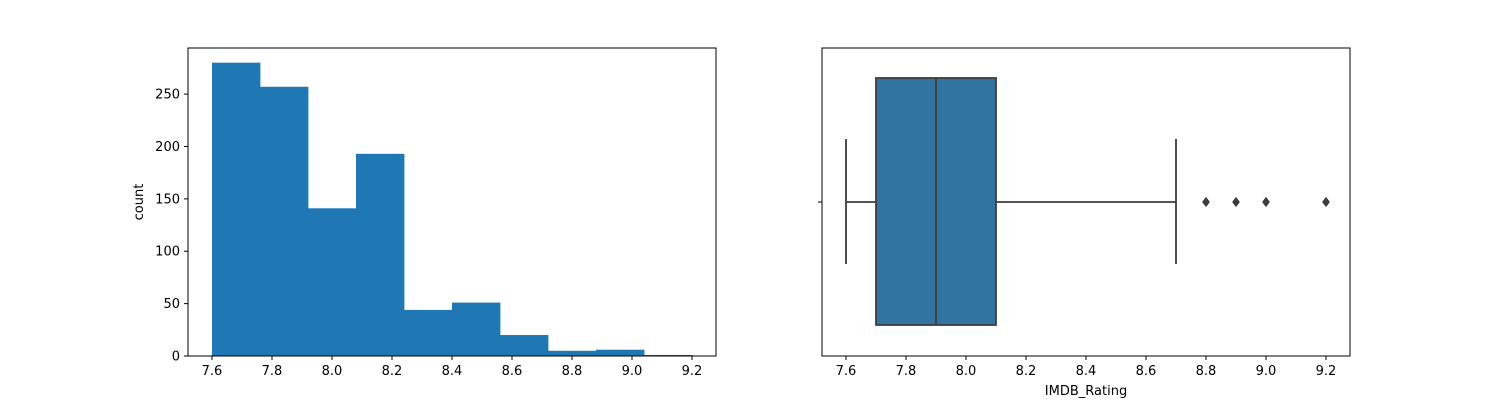 Image resolution: width=1500 pixels, height=400 pixels. What do you see at coordinates (452, 371) in the screenshot?
I see `histogram-x-tick-label: 8.4` at bounding box center [452, 371].